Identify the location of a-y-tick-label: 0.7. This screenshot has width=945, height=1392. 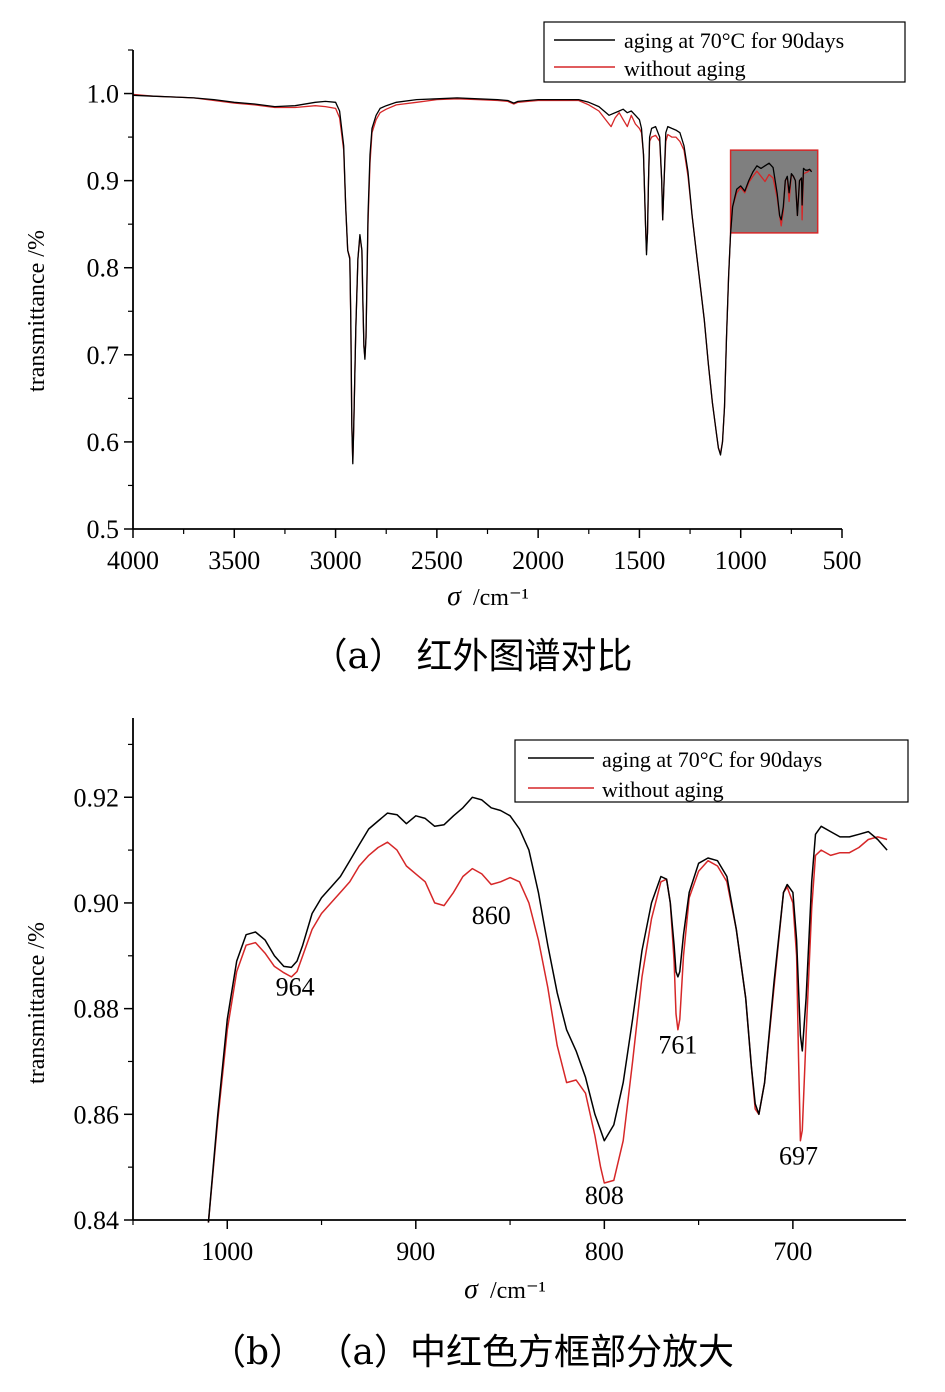
(103, 355).